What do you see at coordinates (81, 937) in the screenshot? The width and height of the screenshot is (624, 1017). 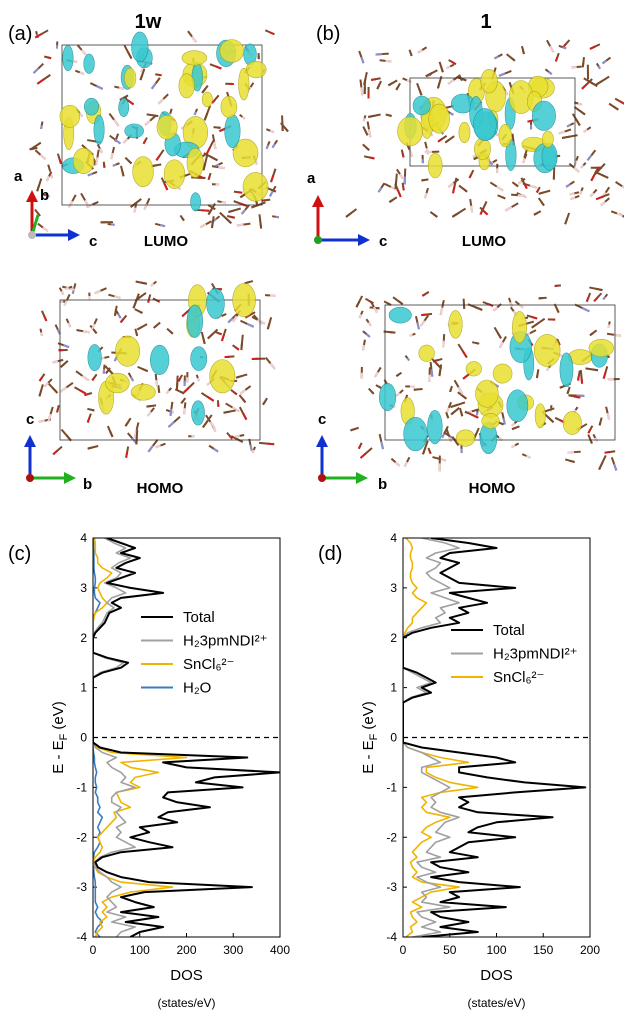 I see `y-tick-label: -4` at bounding box center [81, 937].